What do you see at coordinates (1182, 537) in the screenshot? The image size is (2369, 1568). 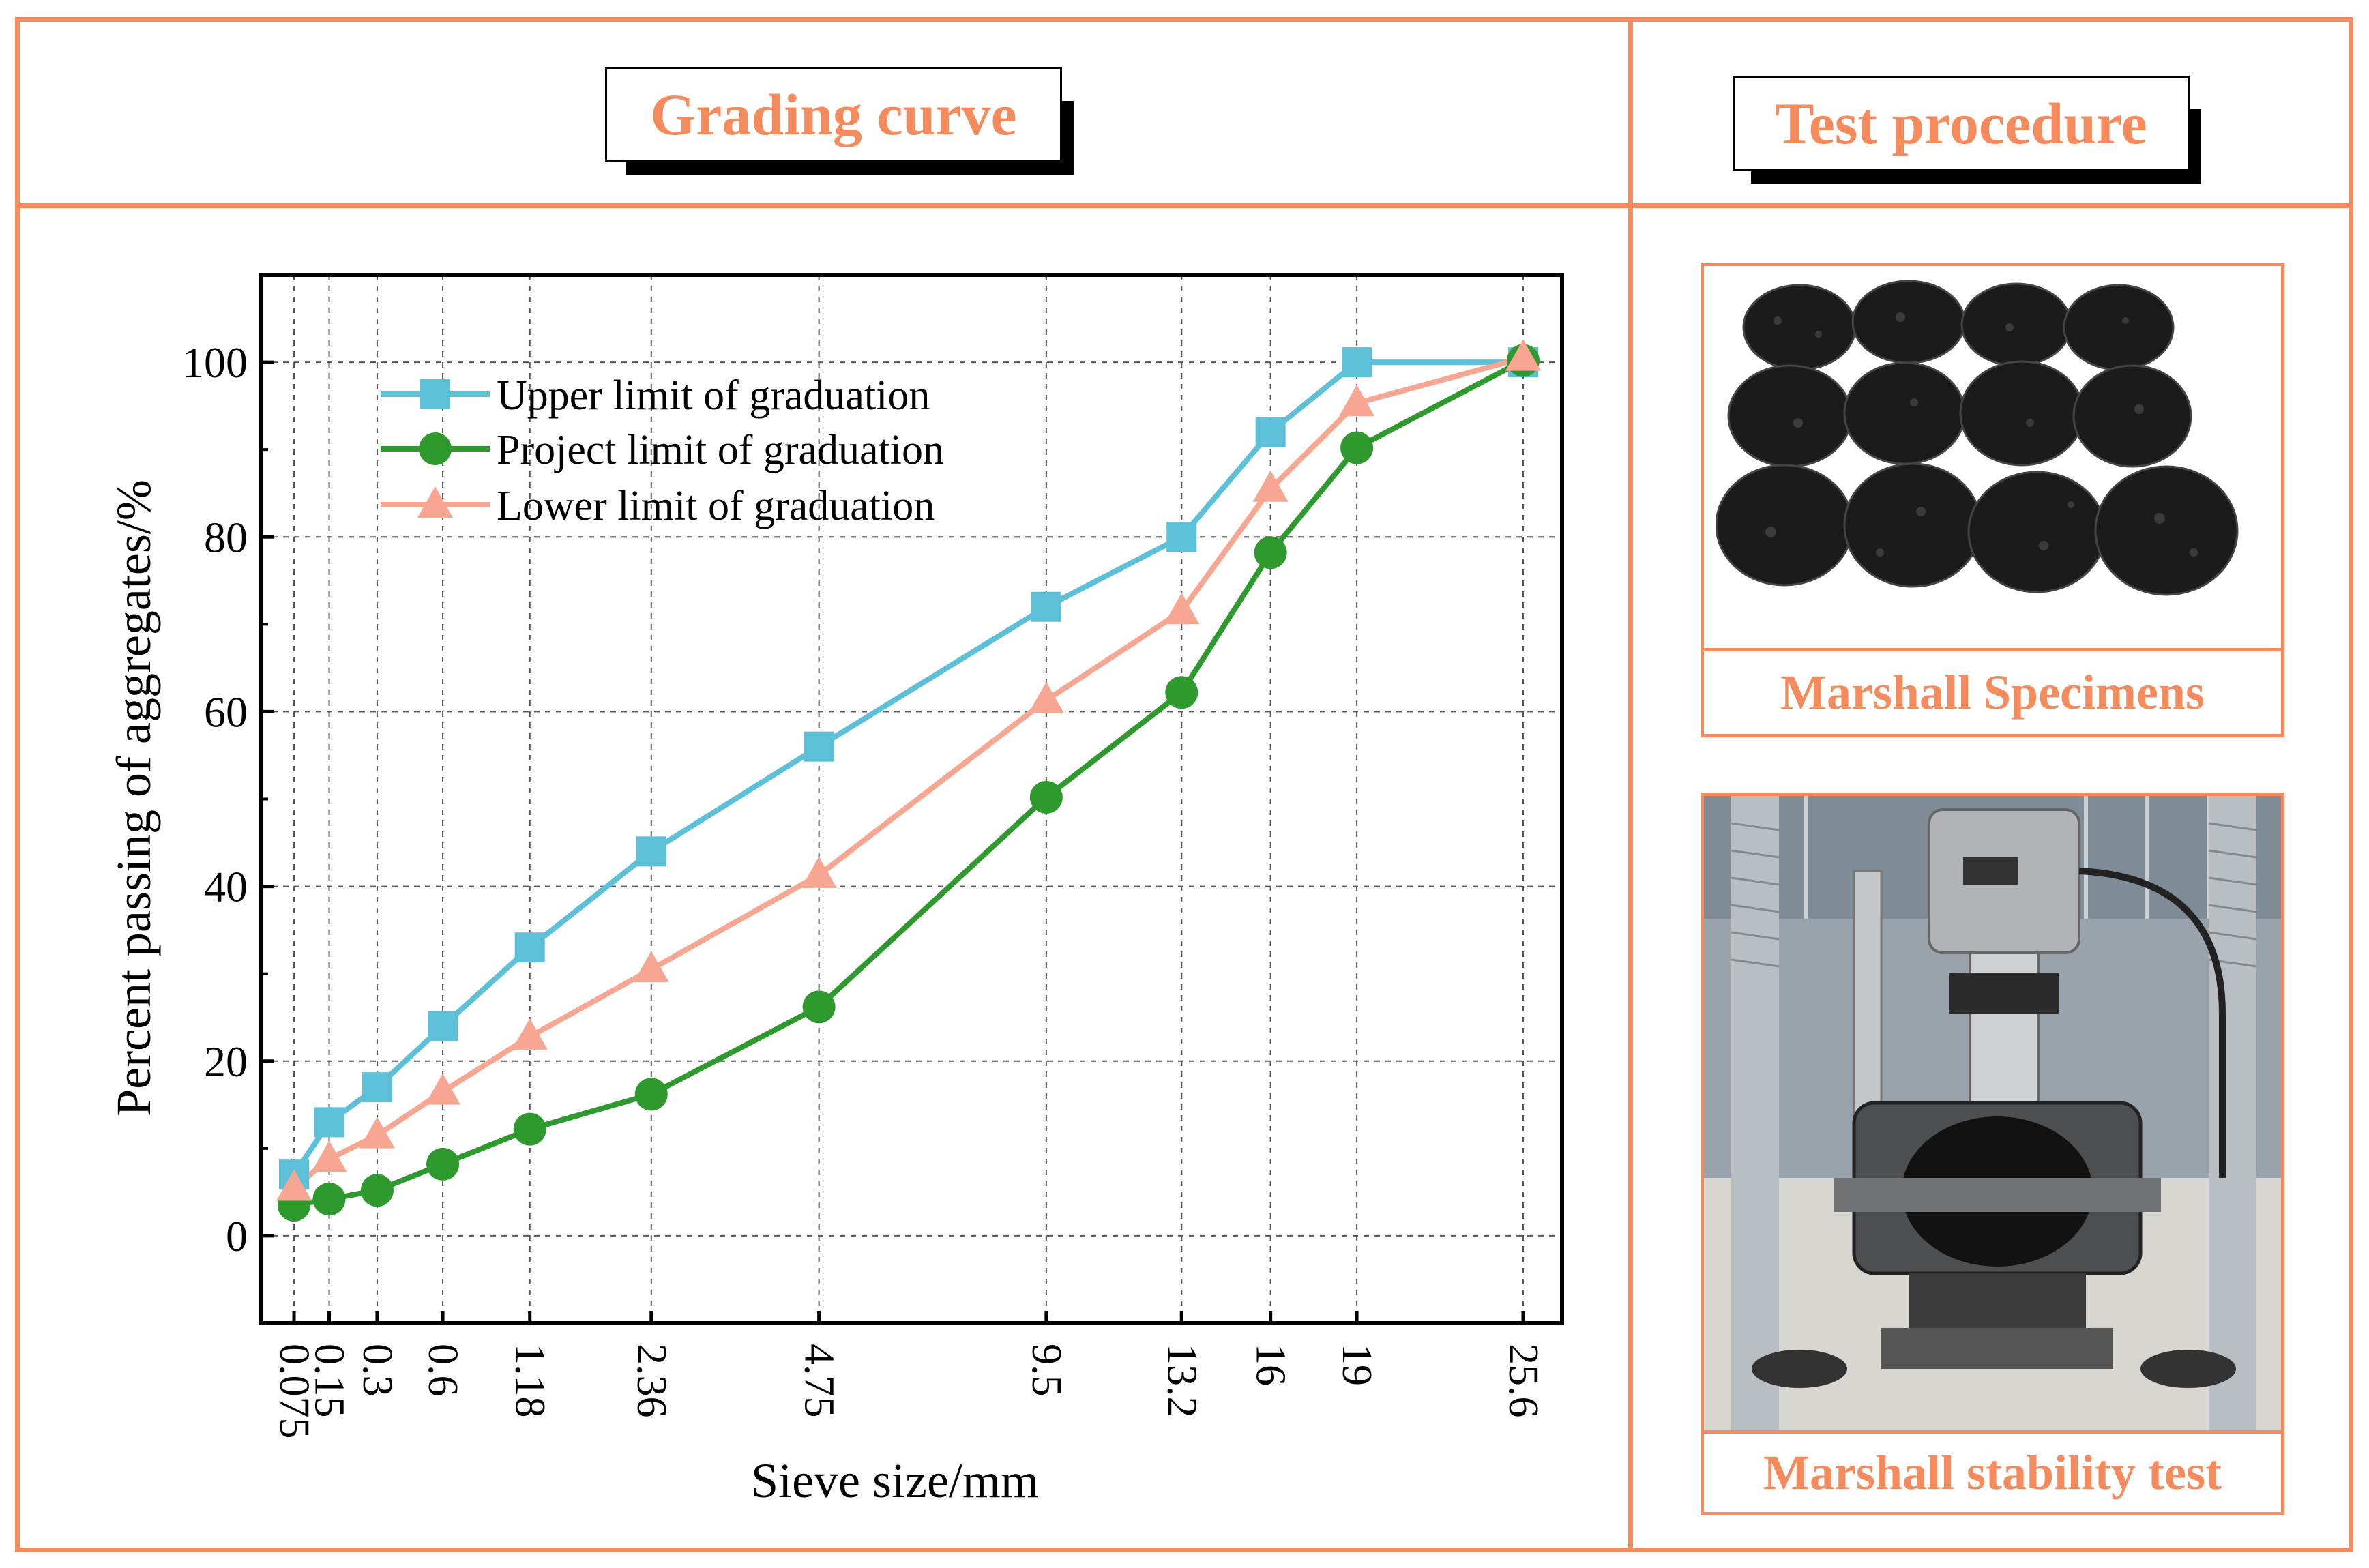 I see `point-square-13.2` at bounding box center [1182, 537].